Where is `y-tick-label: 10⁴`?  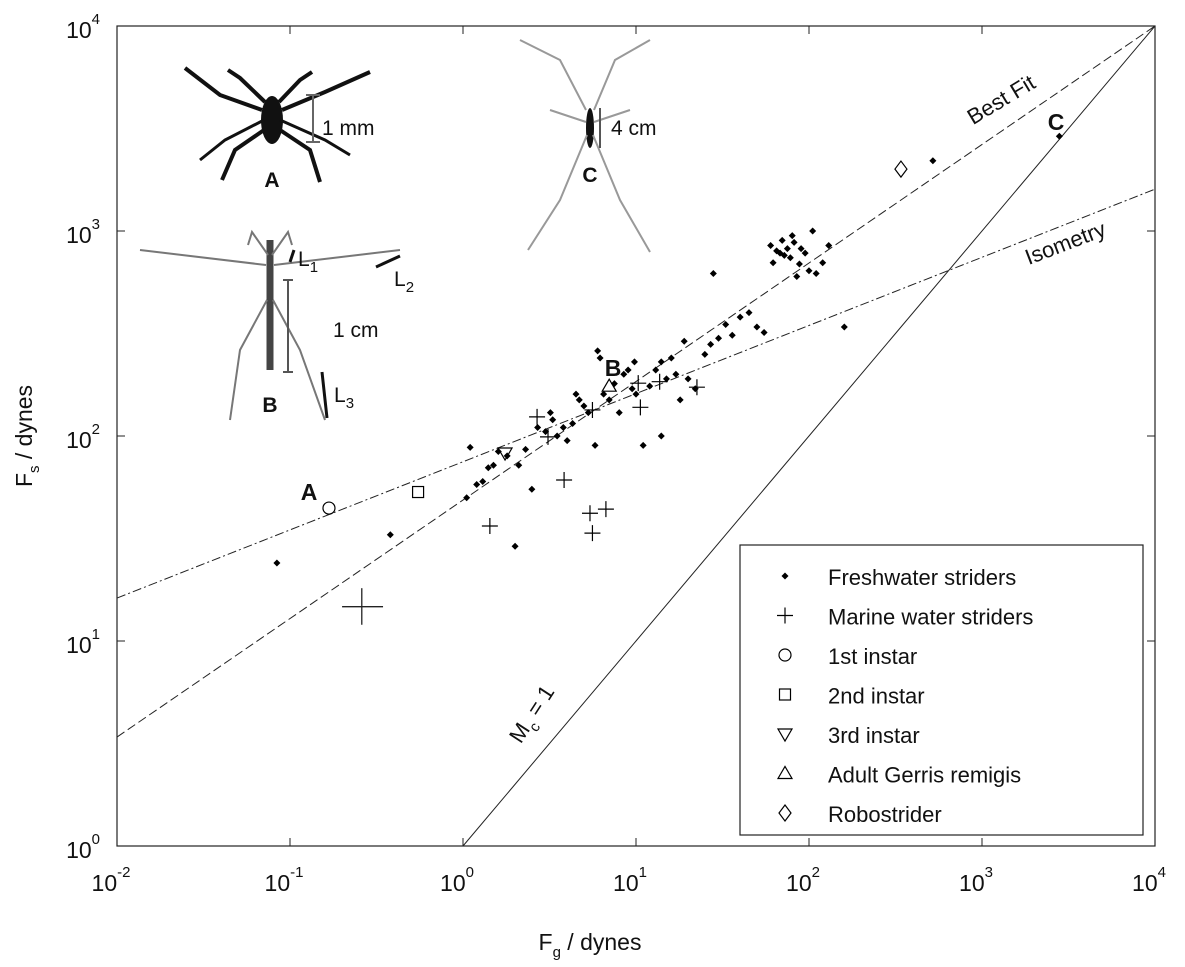 y-tick-label: 10⁴ is located at coordinates (83, 27).